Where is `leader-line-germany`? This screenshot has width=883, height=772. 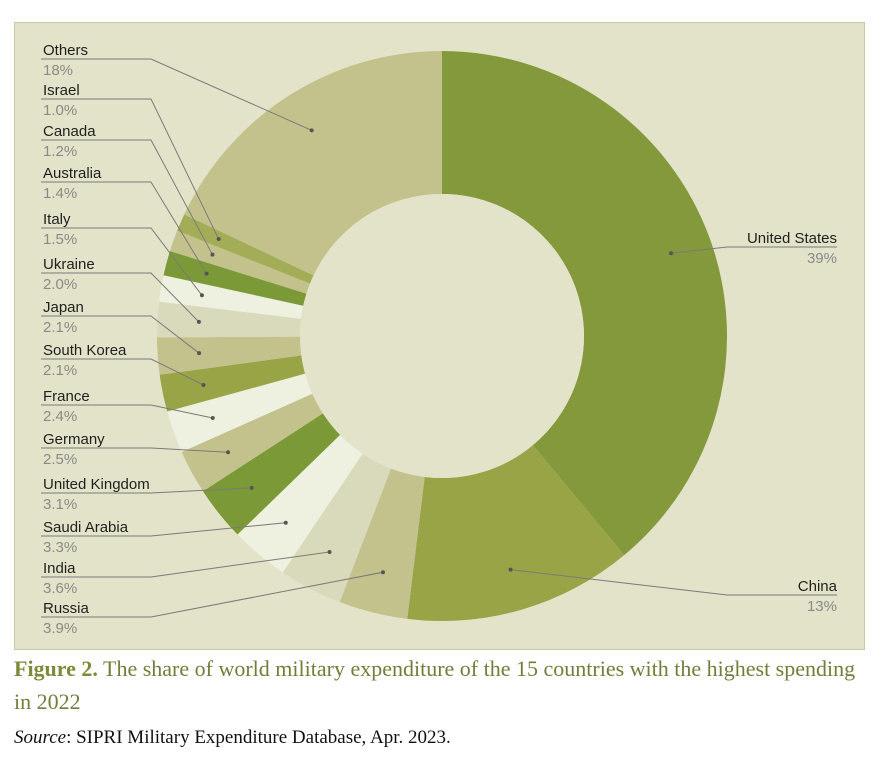 leader-line-germany is located at coordinates (135, 450).